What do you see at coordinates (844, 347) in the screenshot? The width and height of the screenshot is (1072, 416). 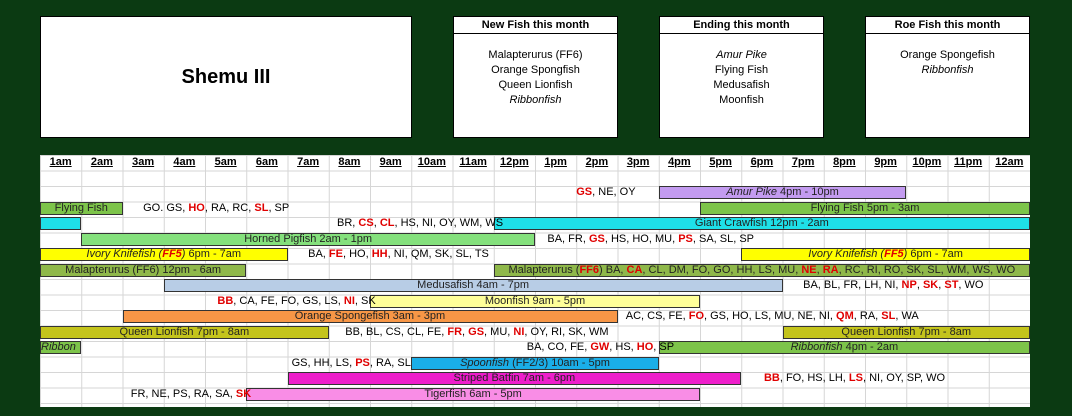 I see `fish-bar: Ribbonfish 4pm - 2am` at bounding box center [844, 347].